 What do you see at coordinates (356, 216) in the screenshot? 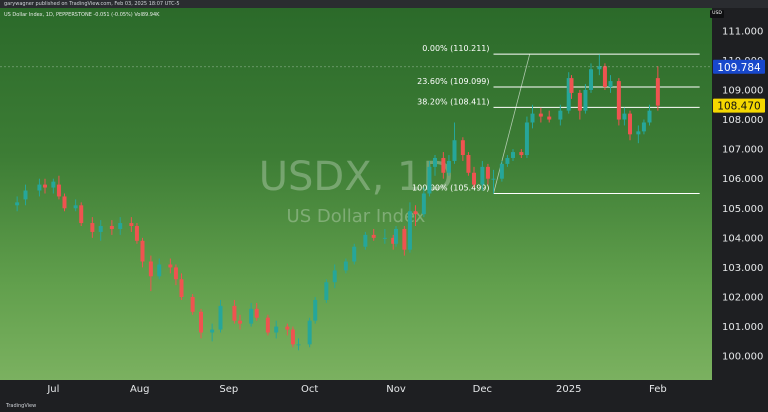
I see `watermark-name: US Dollar Index` at bounding box center [356, 216].